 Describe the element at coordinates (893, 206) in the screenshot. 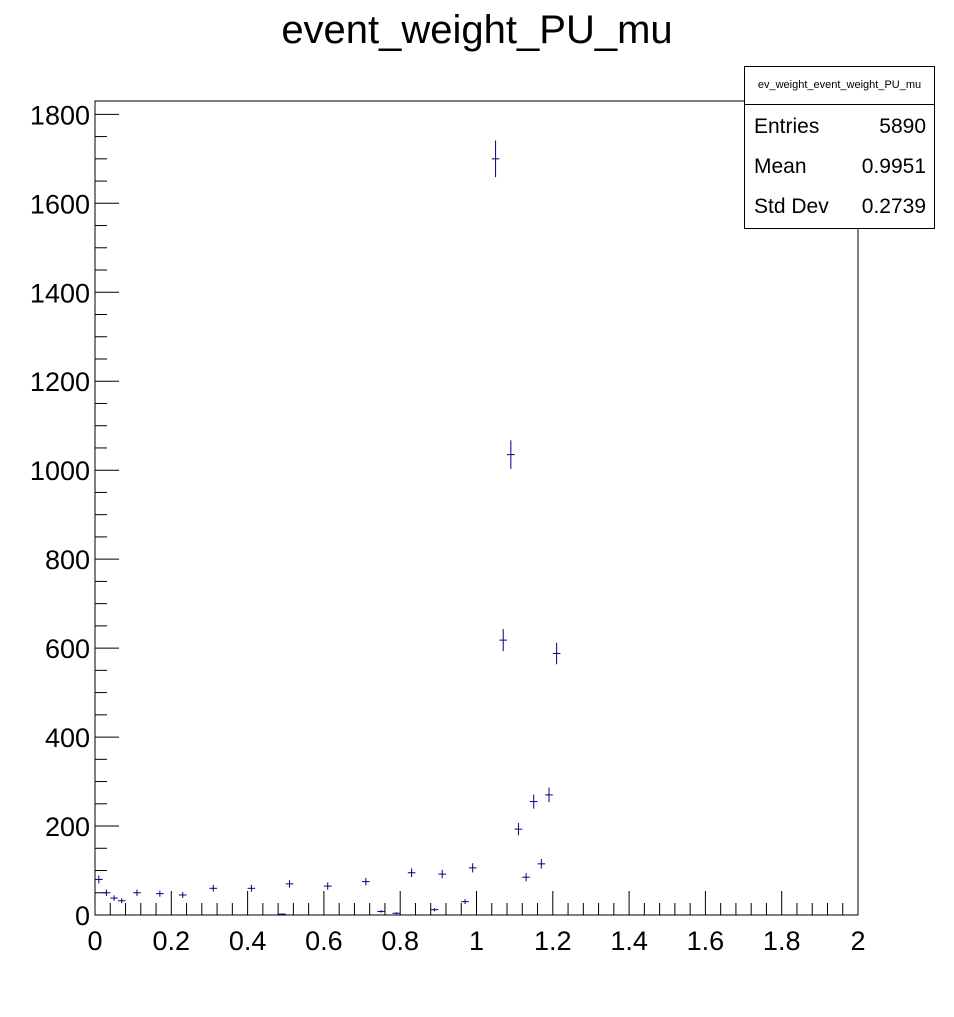

I see `stats-value: 0.2739` at that location.